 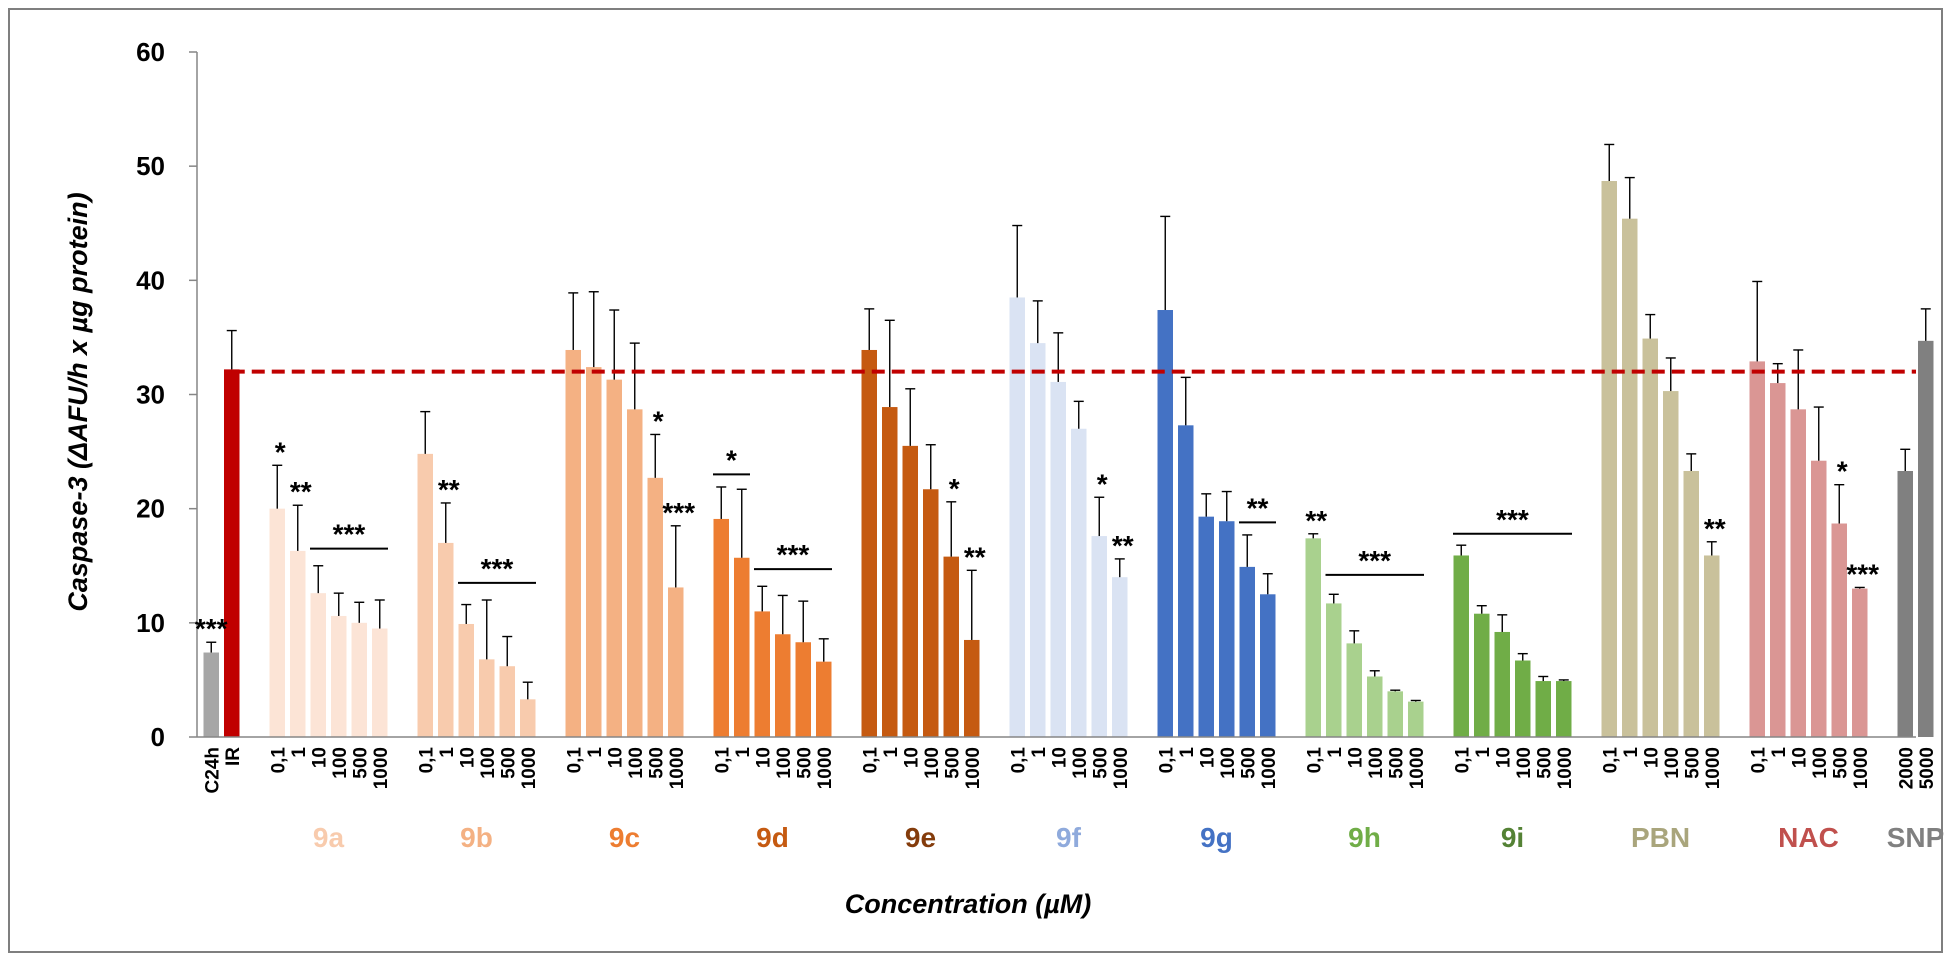 I want to click on y-tick-label: 10, so click(x=150, y=623).